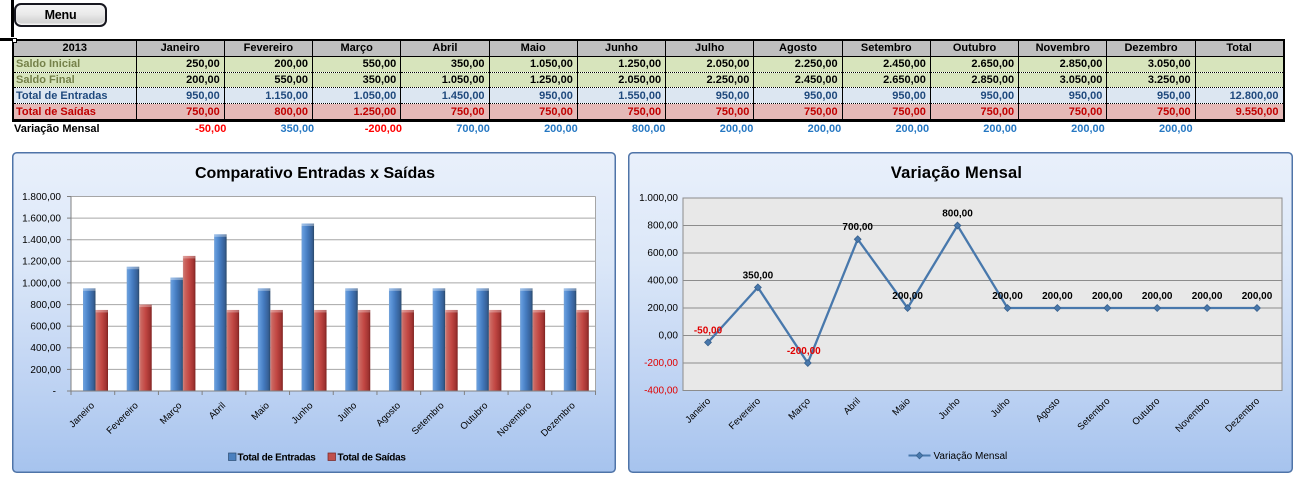 The height and width of the screenshot is (488, 1296). Describe the element at coordinates (857, 227) in the screenshot. I see `svg-text: 700,00` at that location.